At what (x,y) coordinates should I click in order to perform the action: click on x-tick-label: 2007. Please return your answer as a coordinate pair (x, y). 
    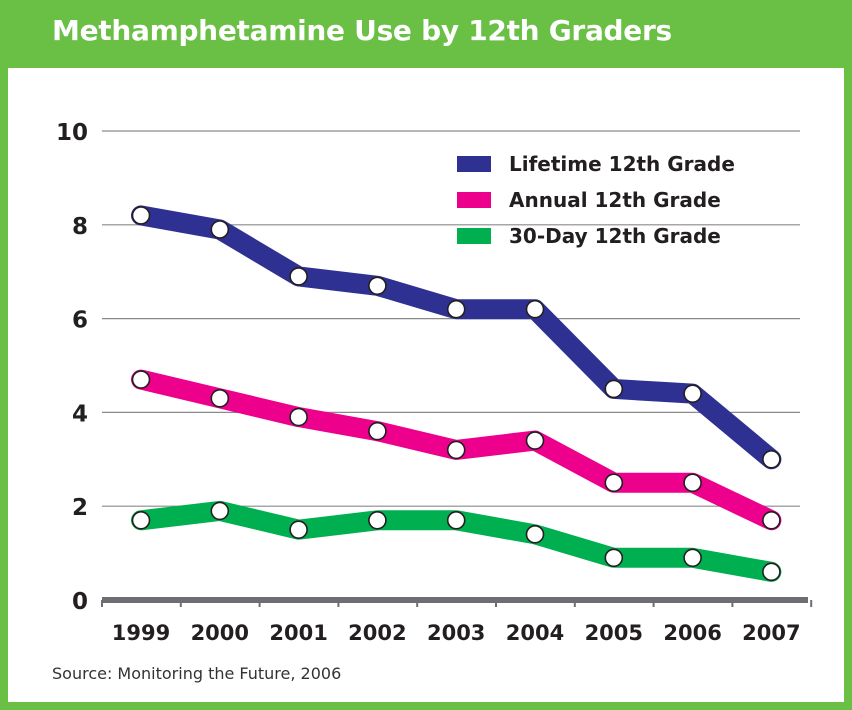
    Looking at the image, I should click on (771, 633).